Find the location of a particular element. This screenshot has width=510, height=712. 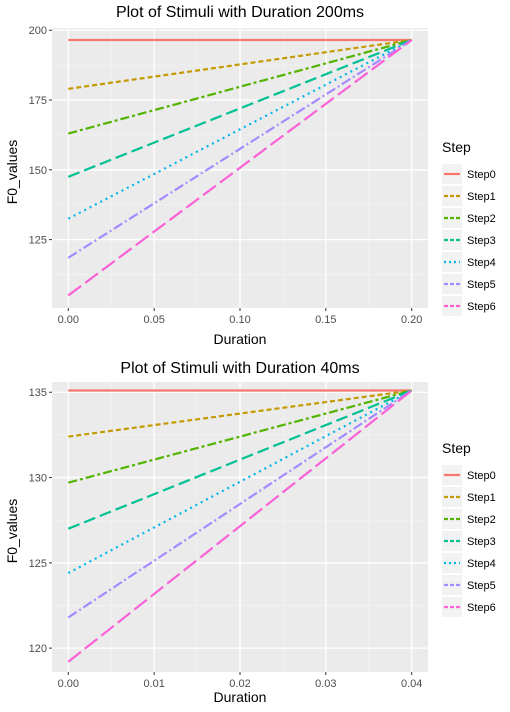

chart-title: Plot of Stimuli with Duration 200ms is located at coordinates (240, 12).